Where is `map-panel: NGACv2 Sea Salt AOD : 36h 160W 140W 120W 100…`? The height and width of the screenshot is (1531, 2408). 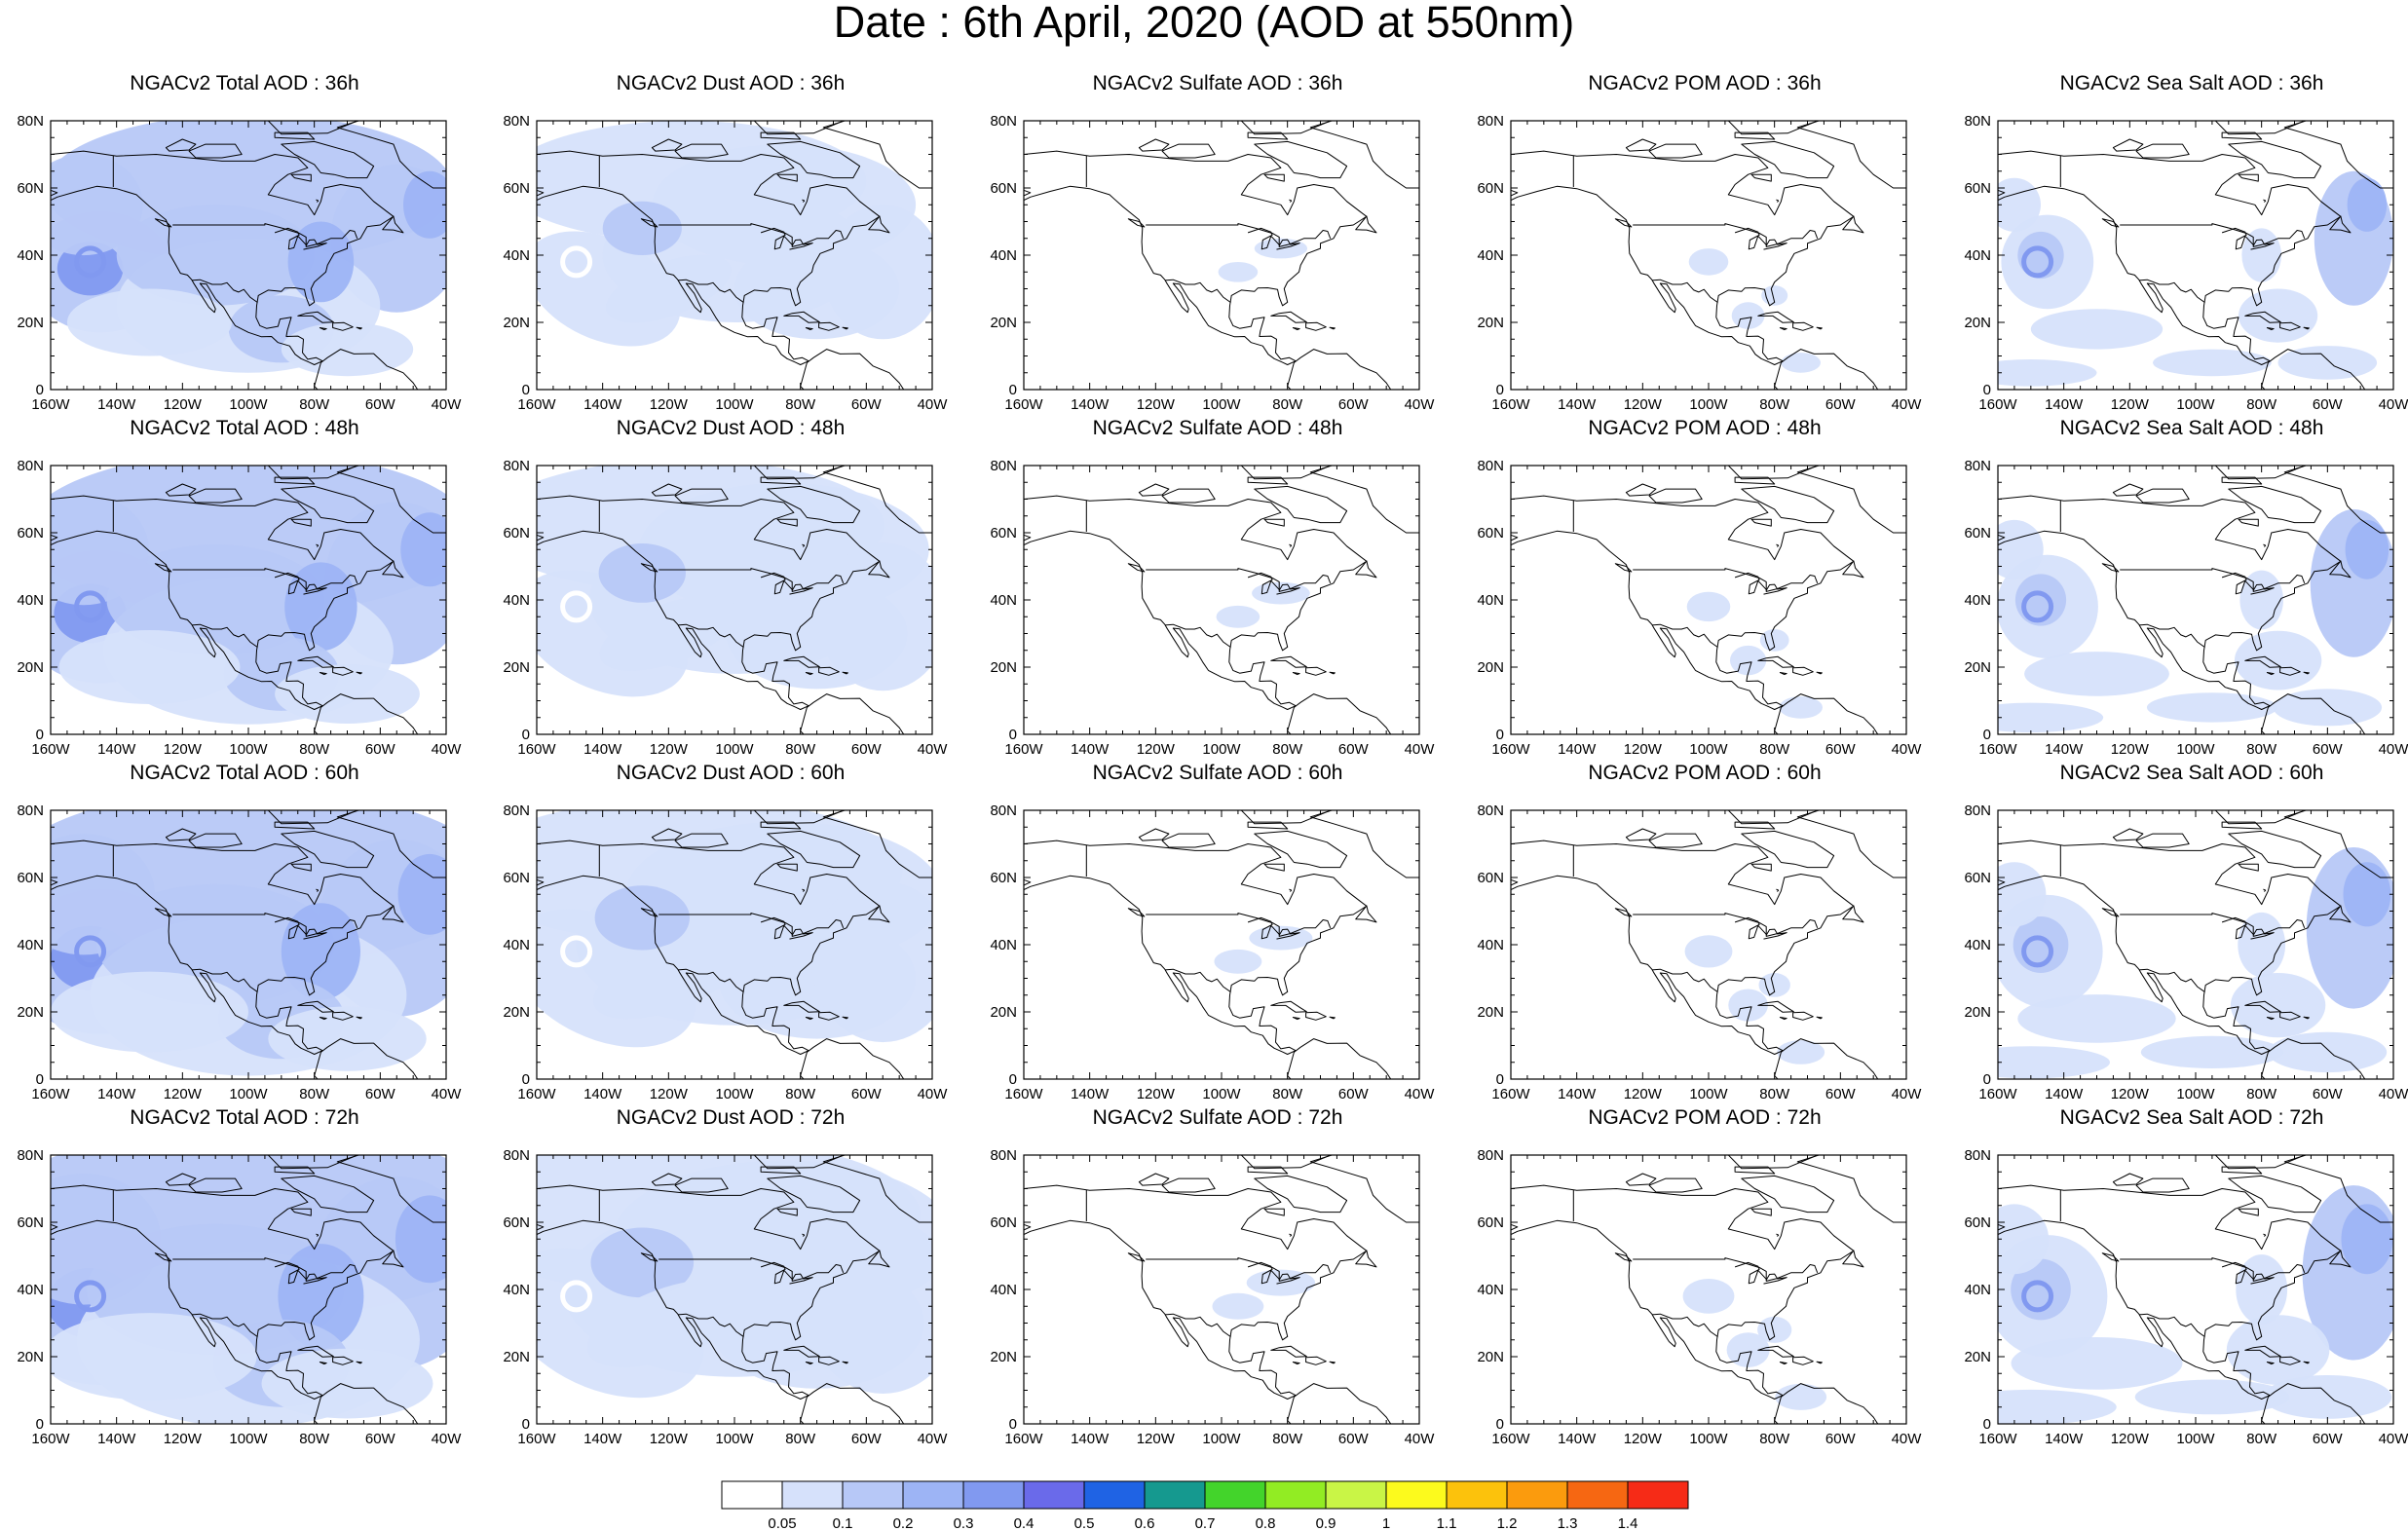
map-panel: NGACv2 Sea Salt AOD : 36h 160W 140W 120W 100… is located at coordinates (2179, 246).